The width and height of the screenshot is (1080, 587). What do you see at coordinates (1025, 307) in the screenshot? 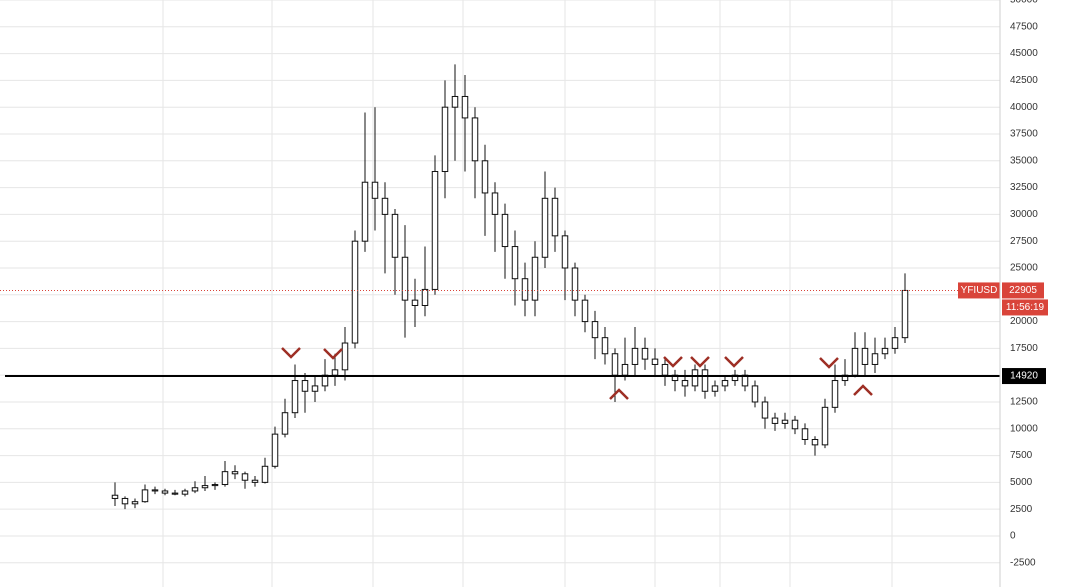
I see `countdown-label: 11:56:19` at bounding box center [1025, 307].